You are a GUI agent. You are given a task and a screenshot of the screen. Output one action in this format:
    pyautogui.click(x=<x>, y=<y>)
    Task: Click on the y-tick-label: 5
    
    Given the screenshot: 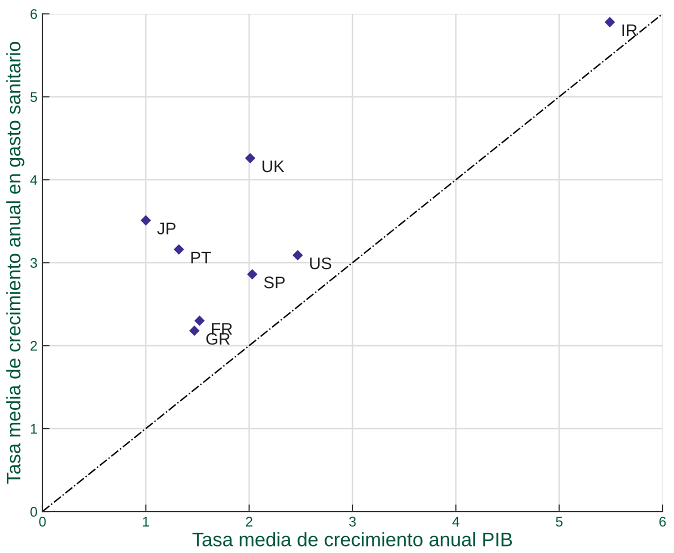 What is the action you would take?
    pyautogui.click(x=34, y=97)
    